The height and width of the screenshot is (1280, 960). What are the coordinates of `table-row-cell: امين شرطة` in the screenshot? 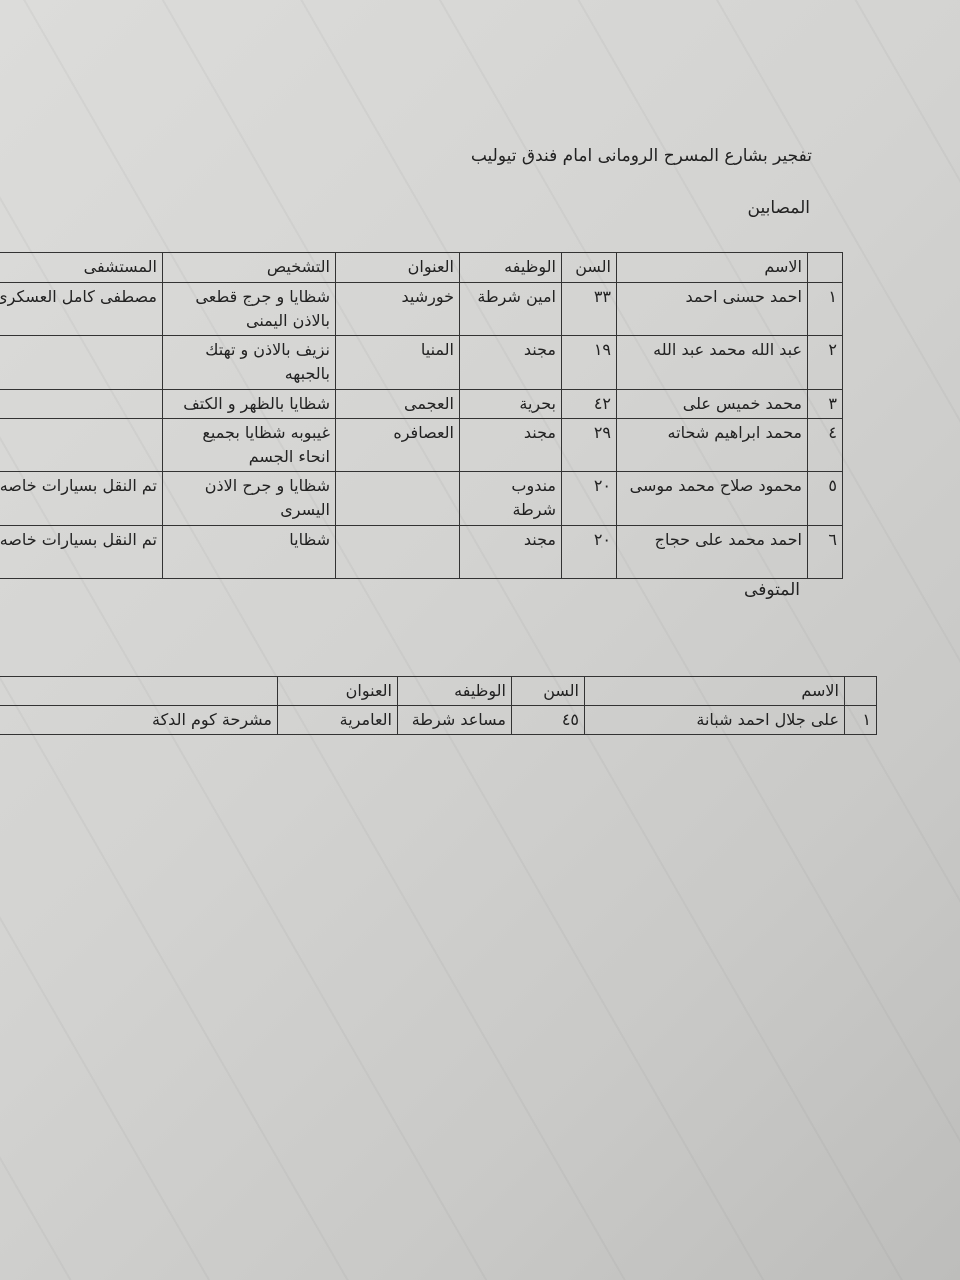 It's located at (510, 309).